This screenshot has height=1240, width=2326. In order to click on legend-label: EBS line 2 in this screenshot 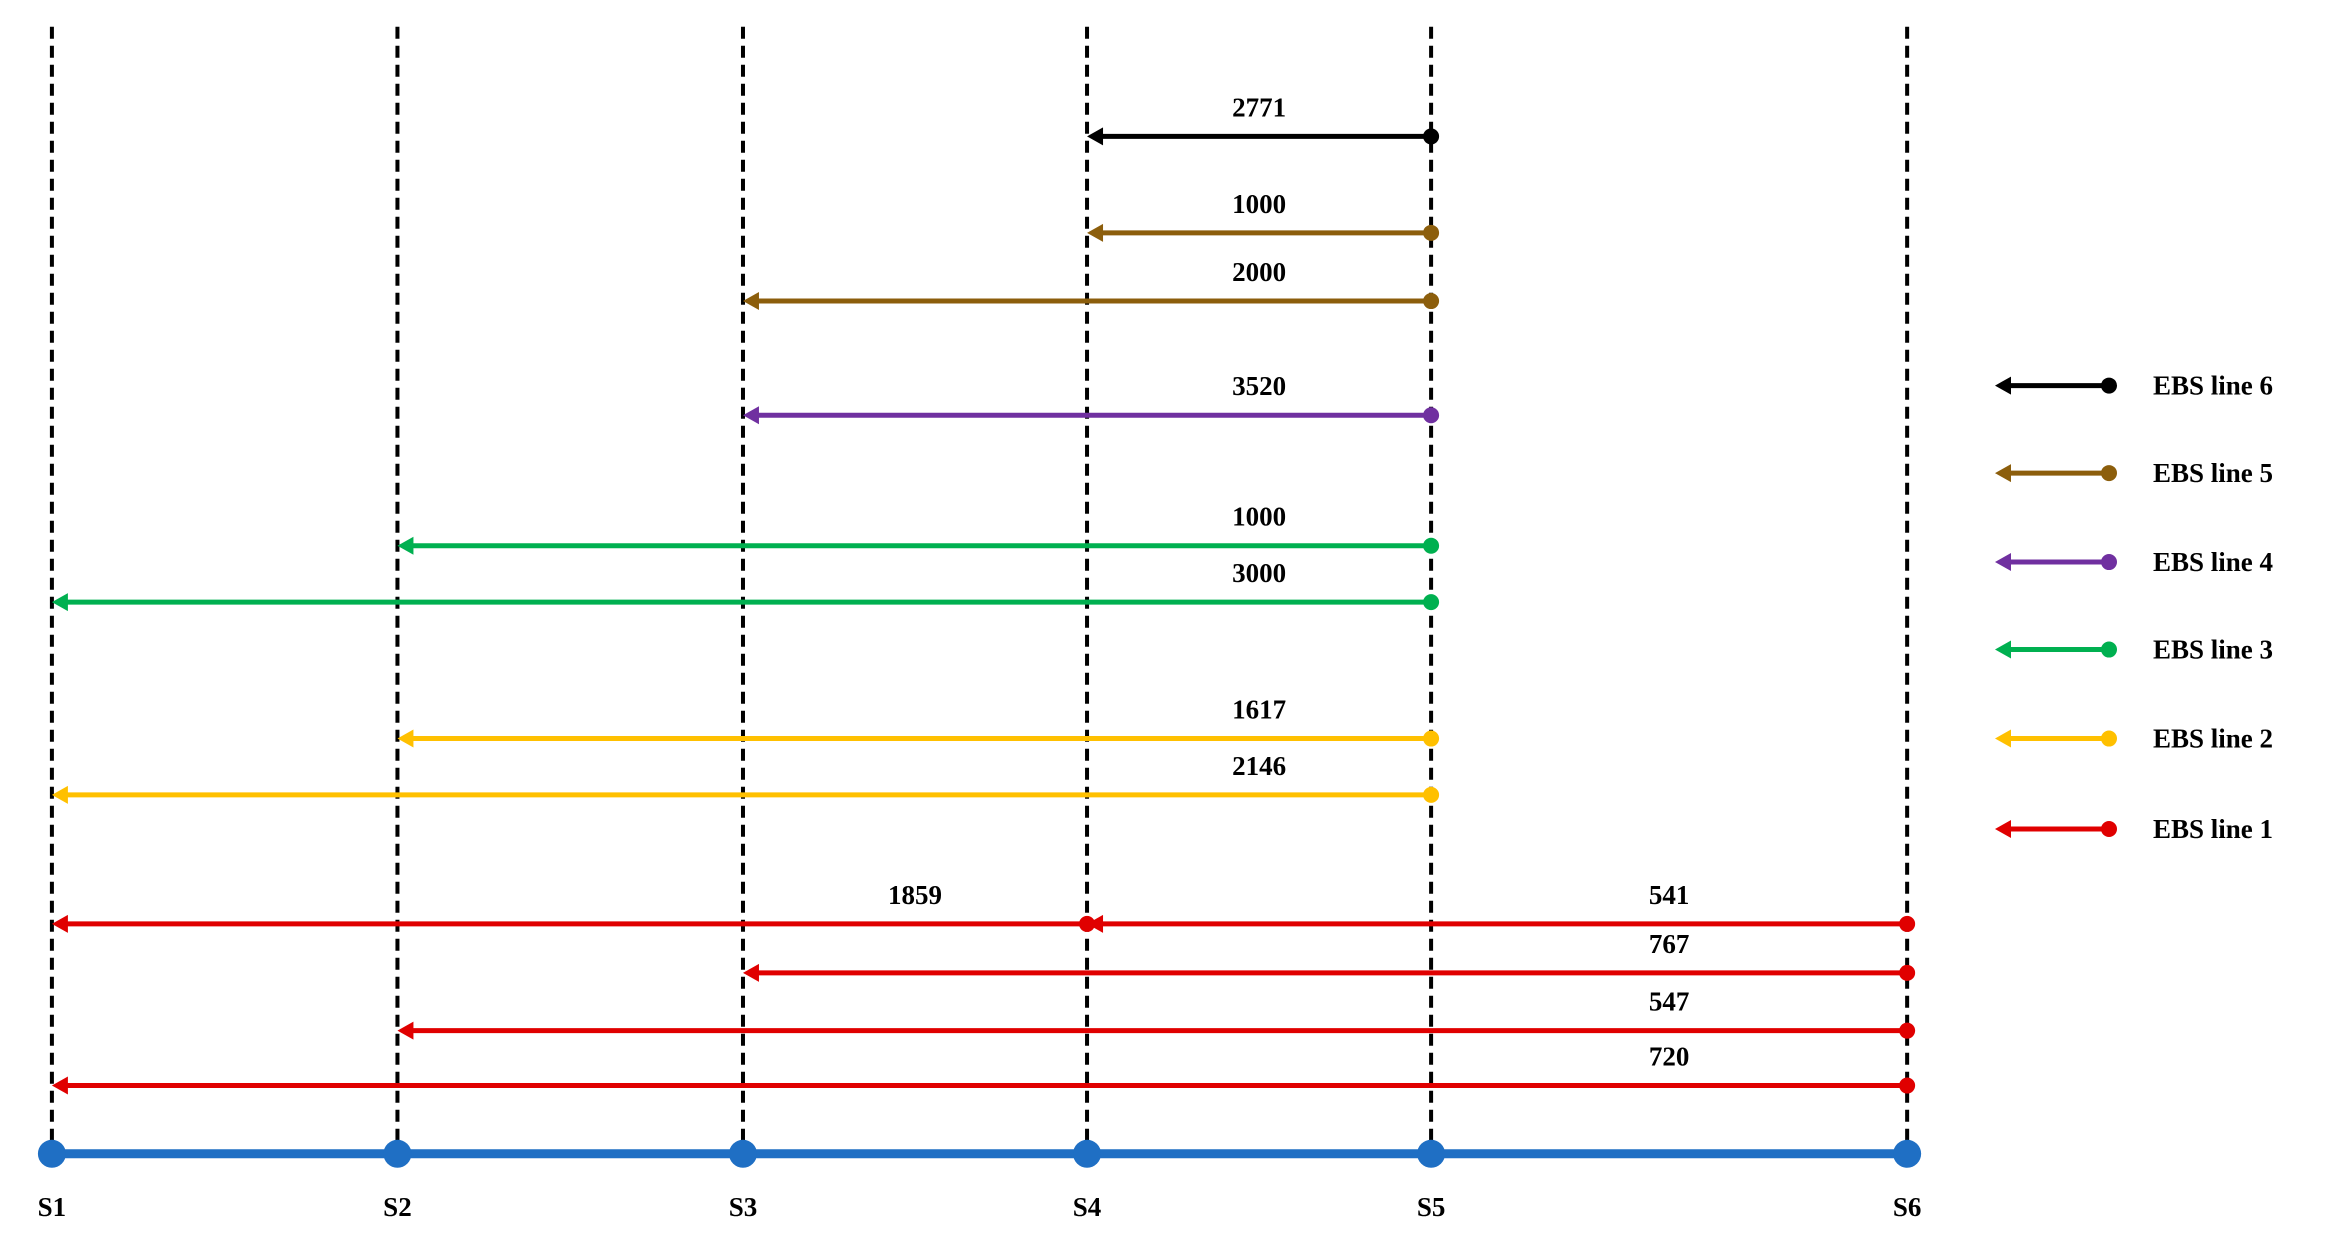, I will do `click(2213, 739)`.